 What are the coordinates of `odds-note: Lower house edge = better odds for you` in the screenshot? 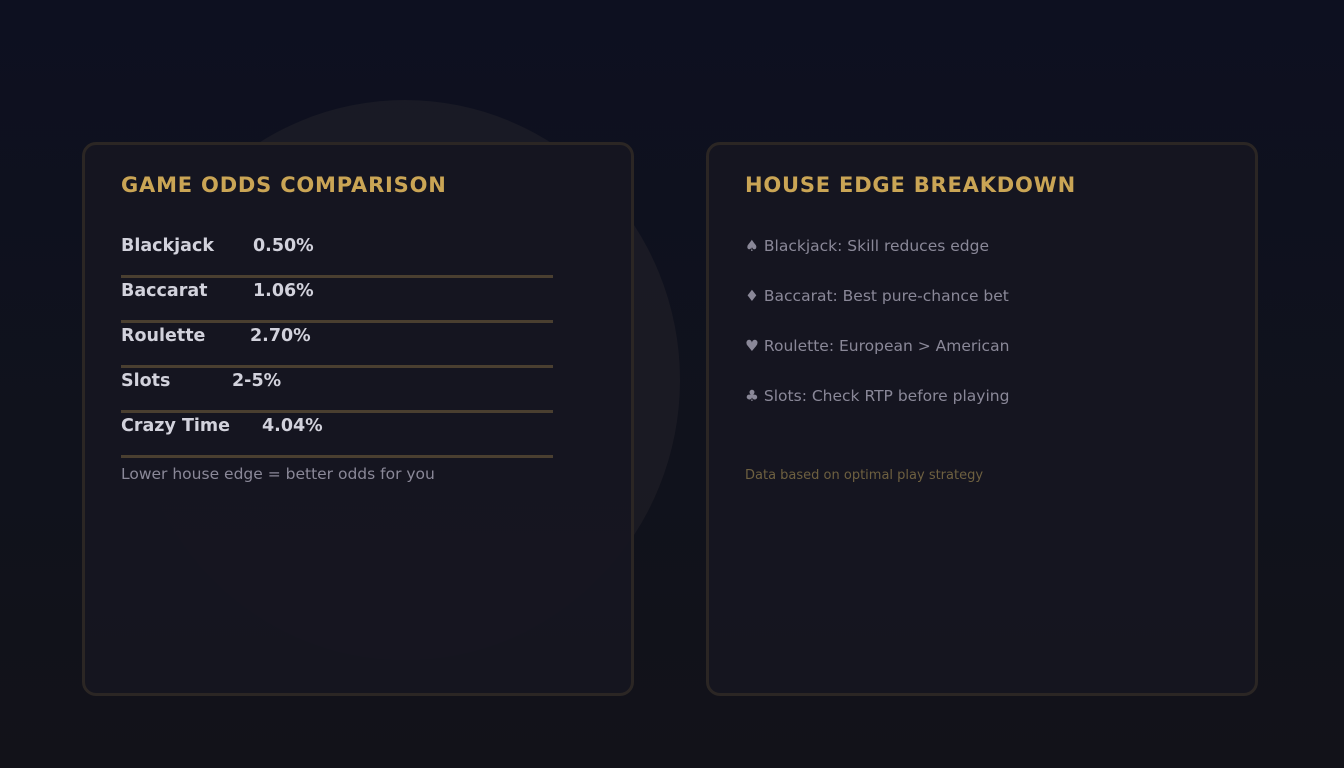 It's located at (278, 474).